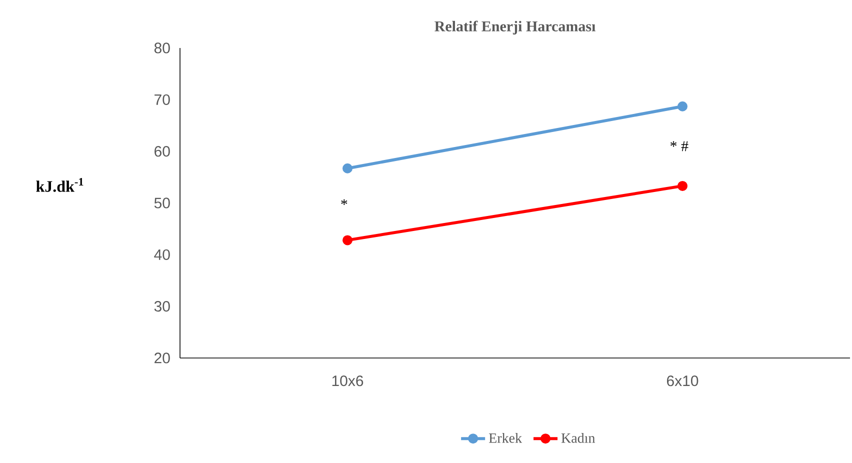 This screenshot has width=852, height=463. What do you see at coordinates (162, 48) in the screenshot?
I see `y-tick-label: 80` at bounding box center [162, 48].